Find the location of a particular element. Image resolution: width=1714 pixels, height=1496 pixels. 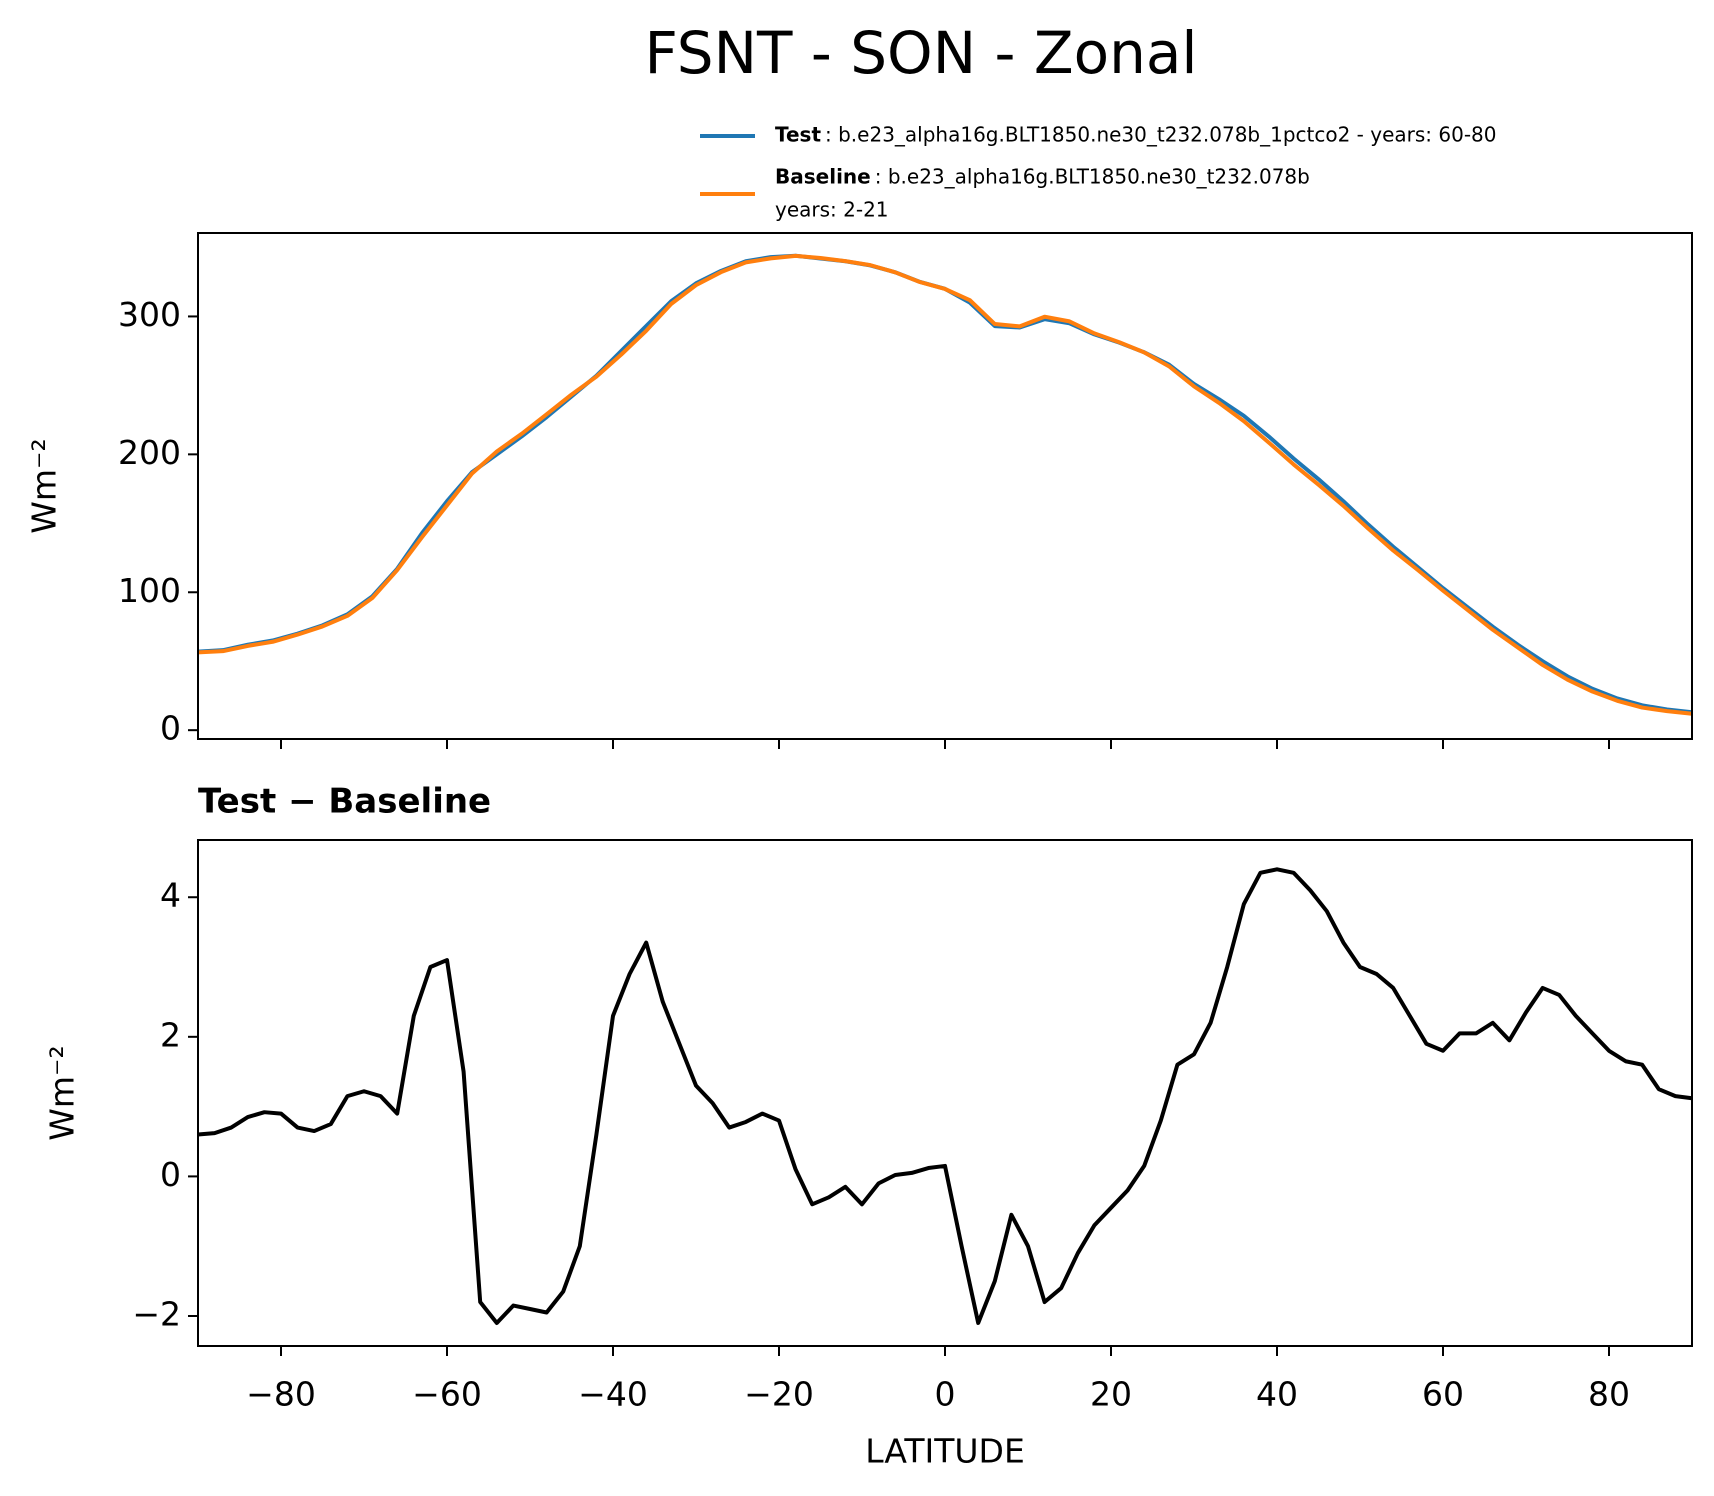

x-tick-label: 0 is located at coordinates (945, 1394).